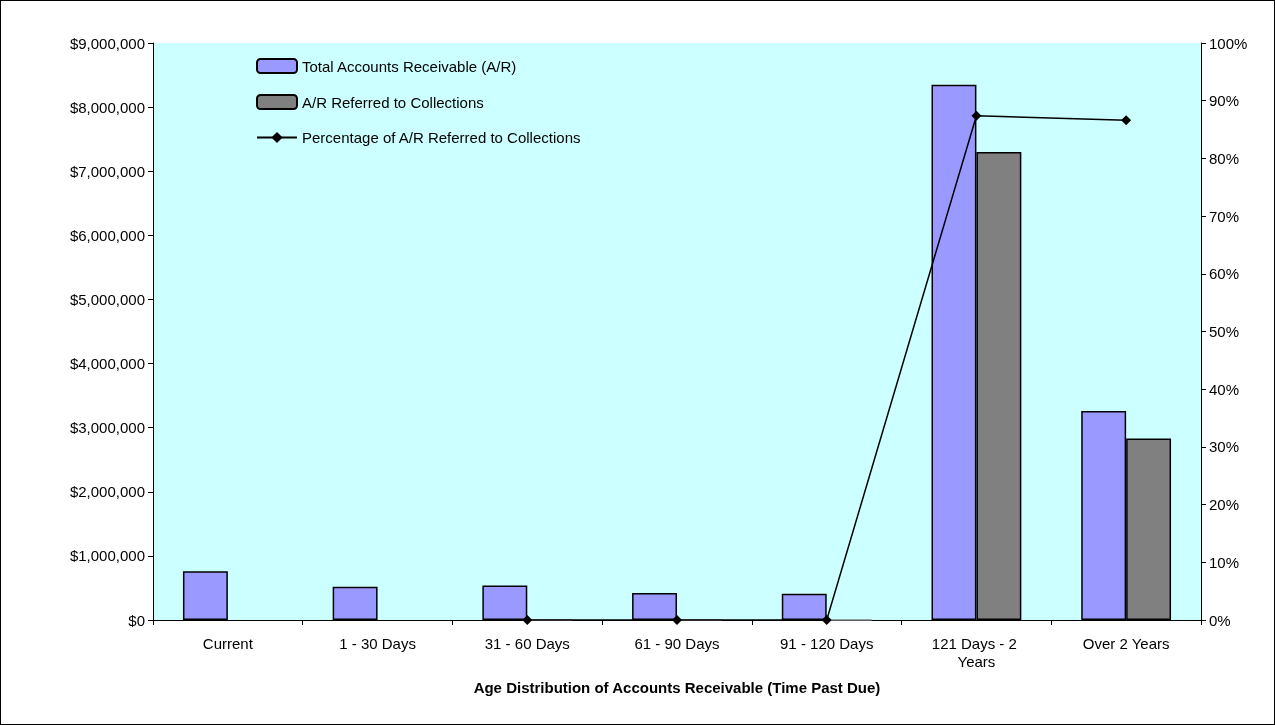 Image resolution: width=1275 pixels, height=725 pixels. I want to click on x-tick-label: 1 - 30 Days, so click(377, 643).